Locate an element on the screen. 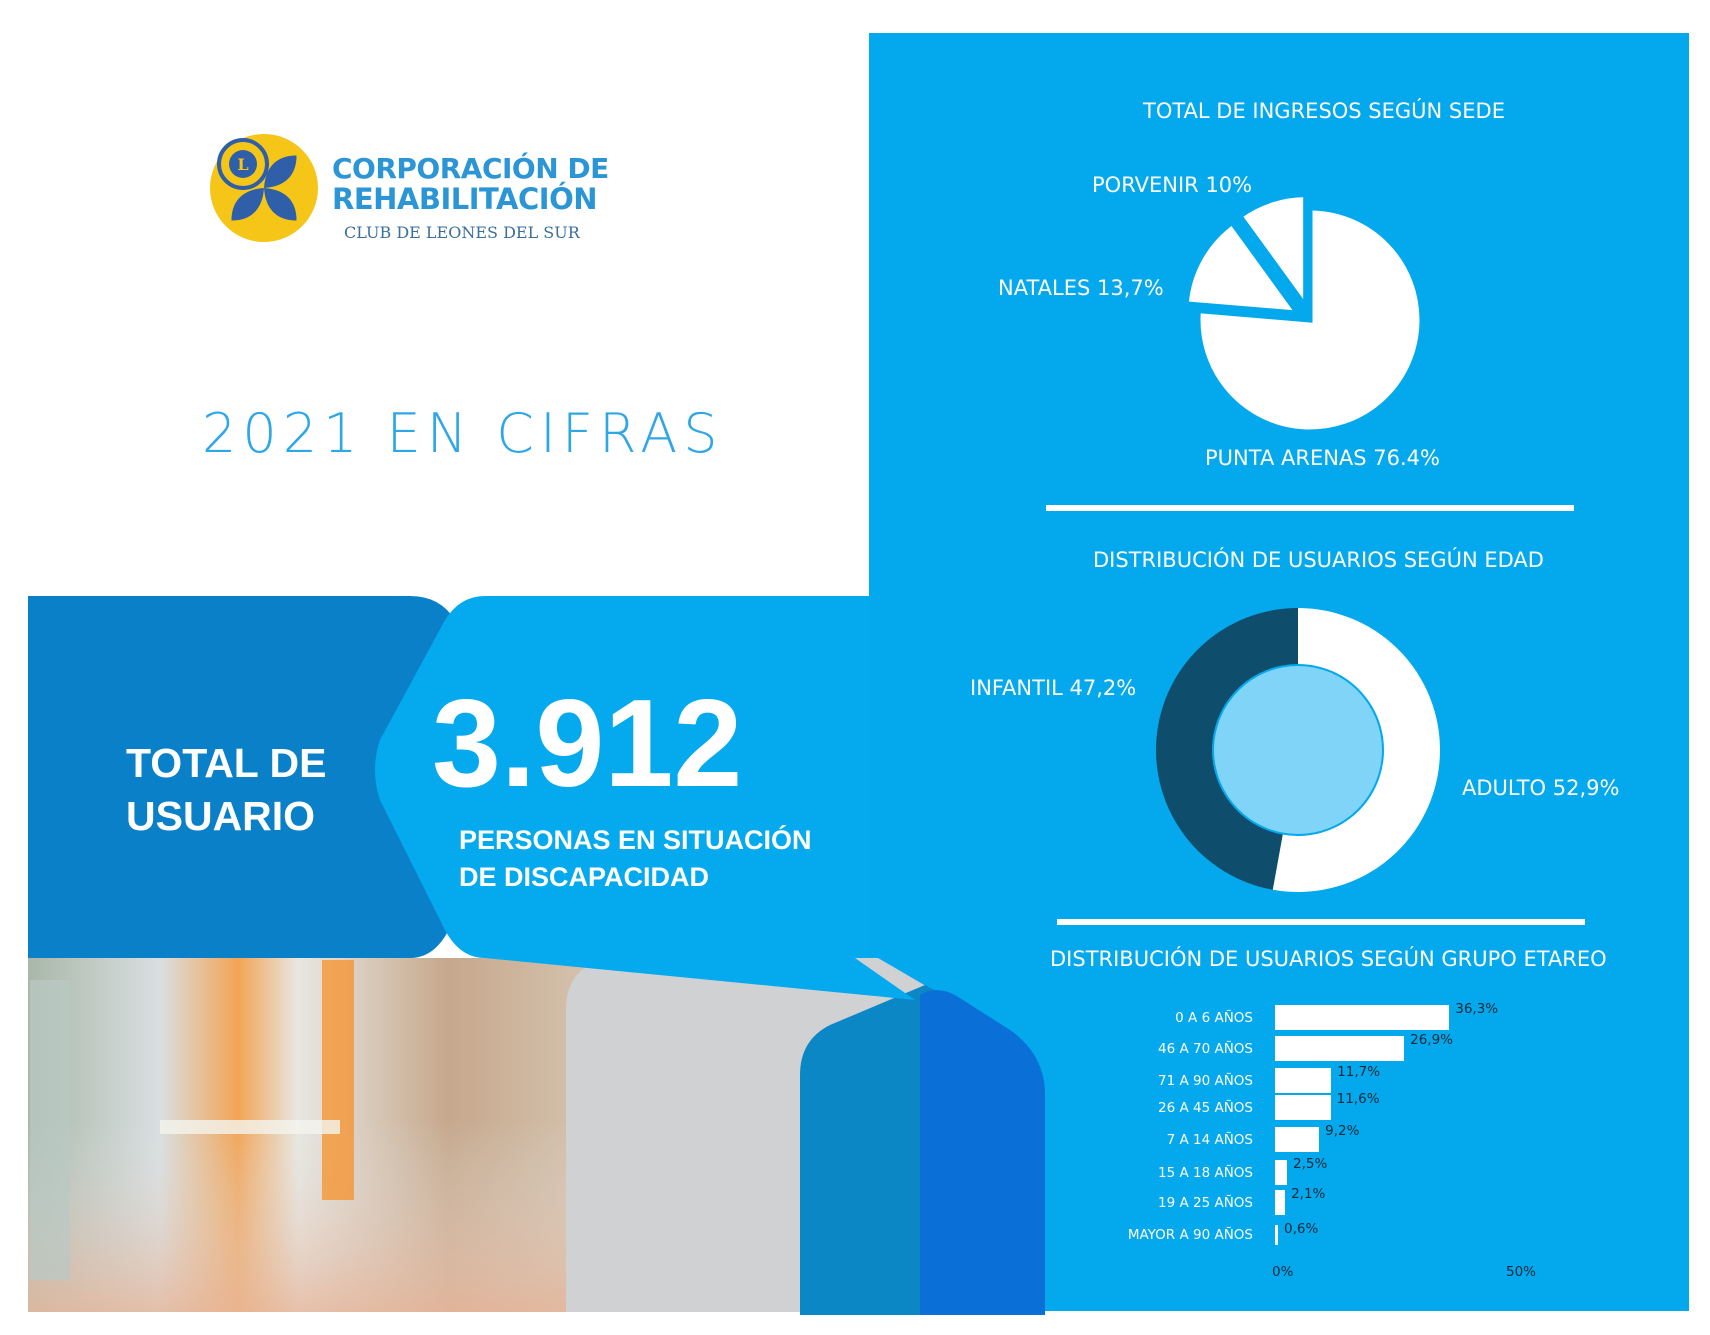 Image resolution: width=1710 pixels, height=1335 pixels. total-subtitle-line2: DE DISCAPACIDAD is located at coordinates (584, 877).